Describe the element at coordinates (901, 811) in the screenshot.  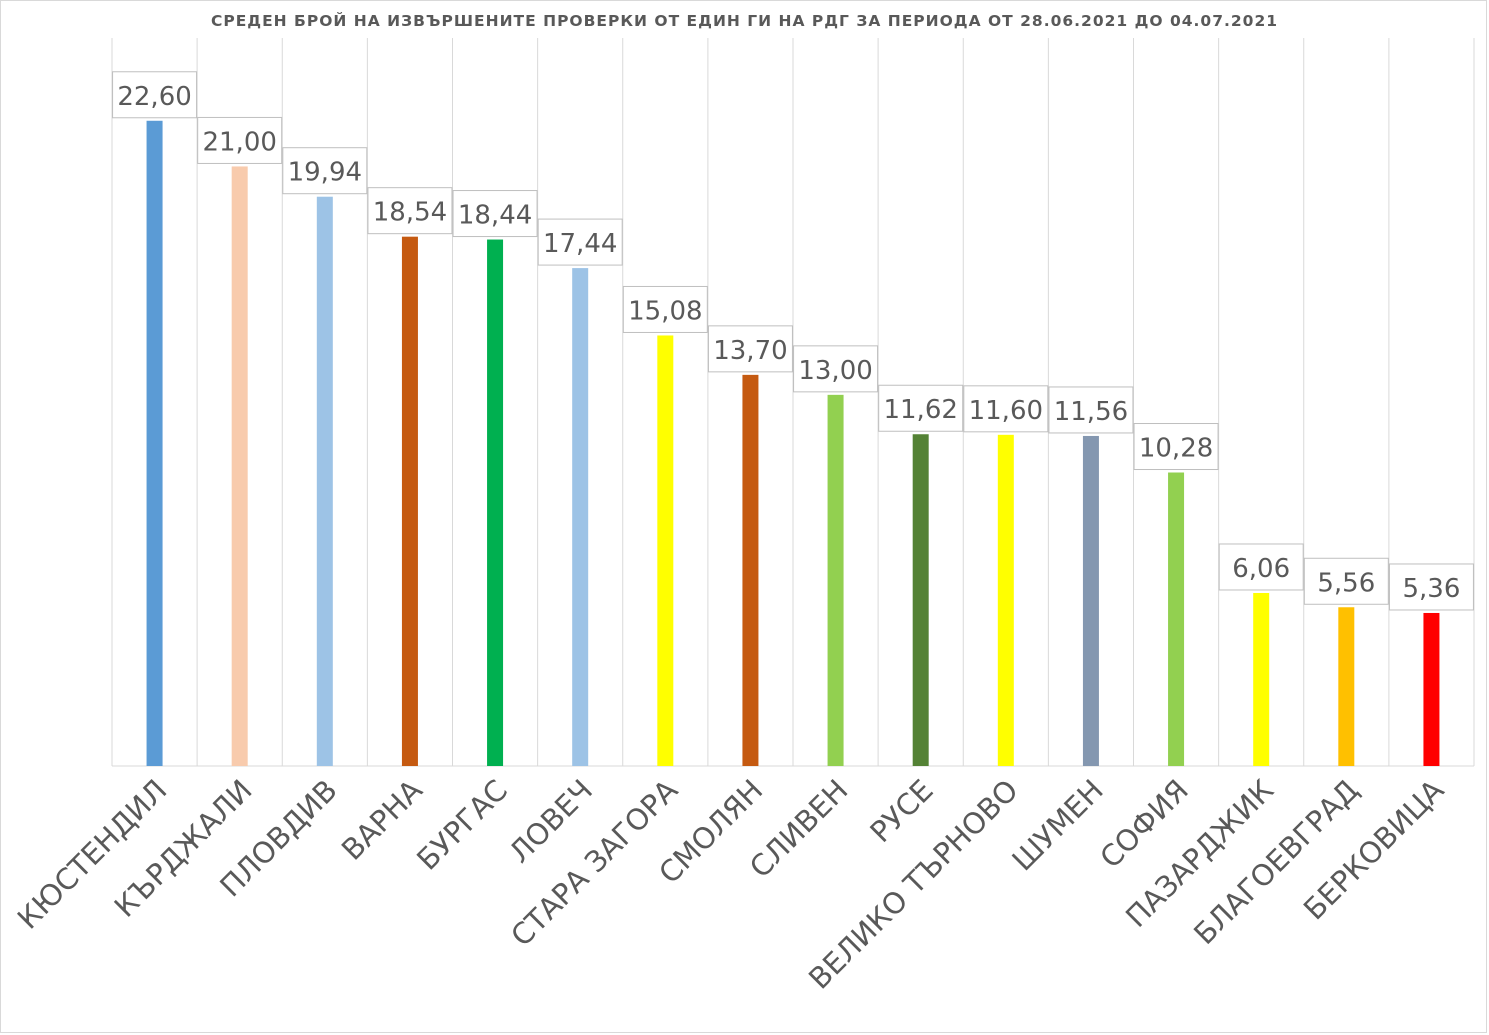
I see `category-label: РУСЕ` at that location.